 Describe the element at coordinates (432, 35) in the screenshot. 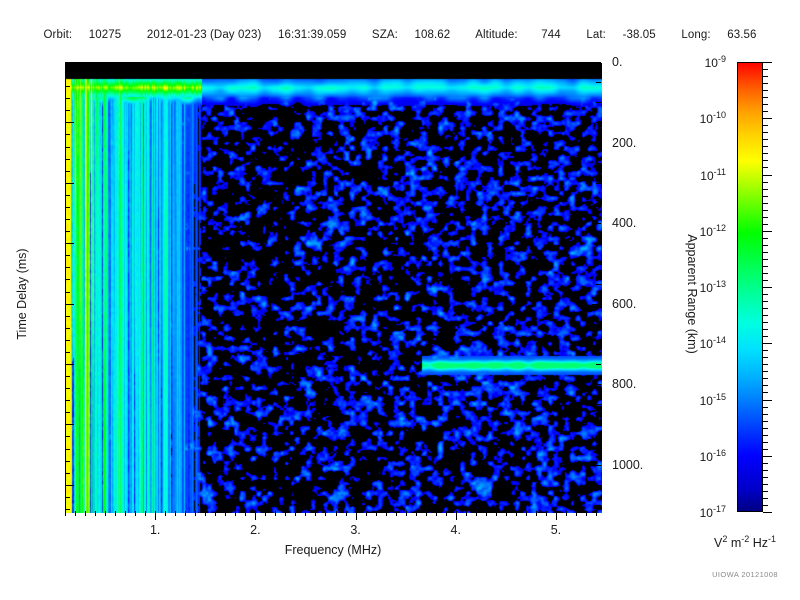

I see `header-sza-value: 108.62` at that location.